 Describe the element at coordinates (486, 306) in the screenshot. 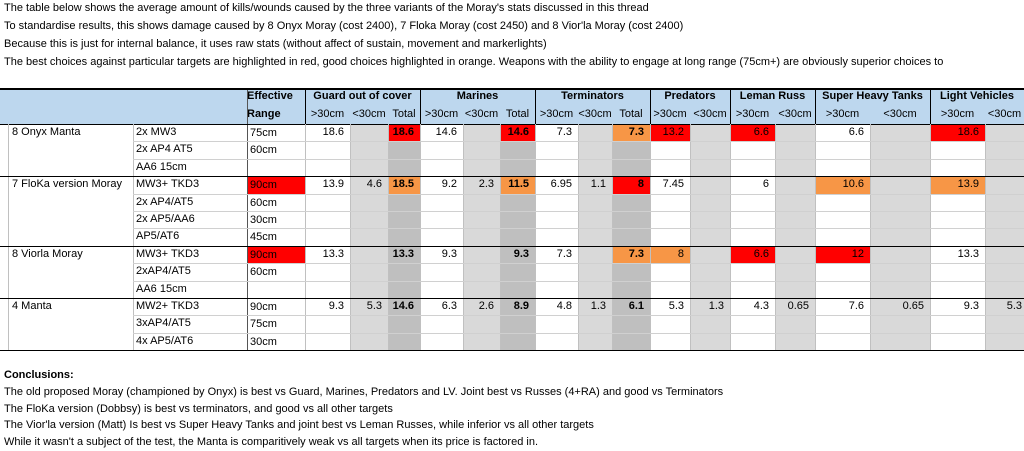

I see `value-cell: 2.6` at that location.